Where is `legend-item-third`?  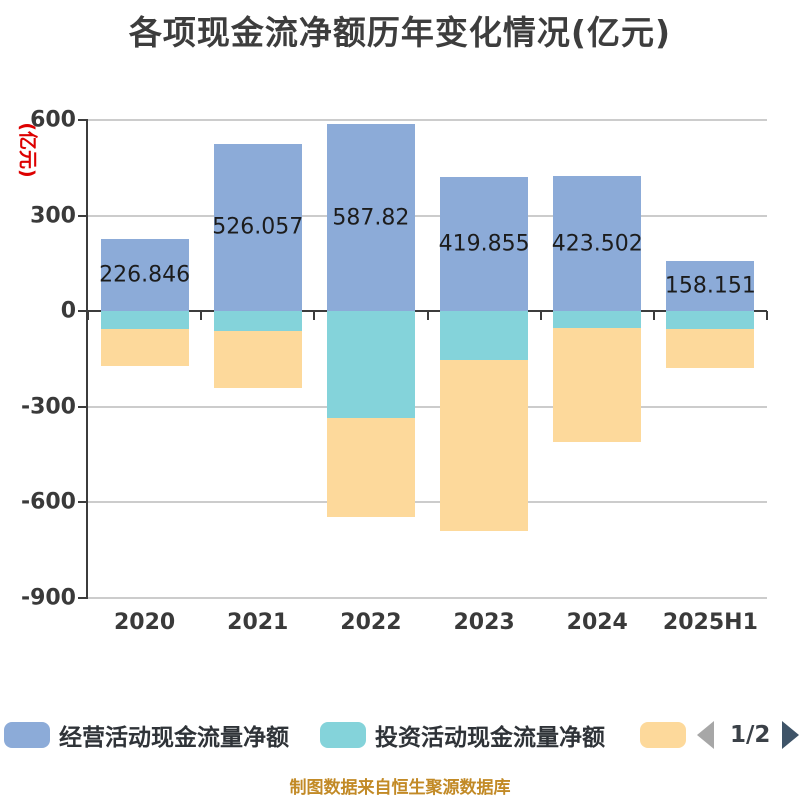
legend-item-third is located at coordinates (667, 735).